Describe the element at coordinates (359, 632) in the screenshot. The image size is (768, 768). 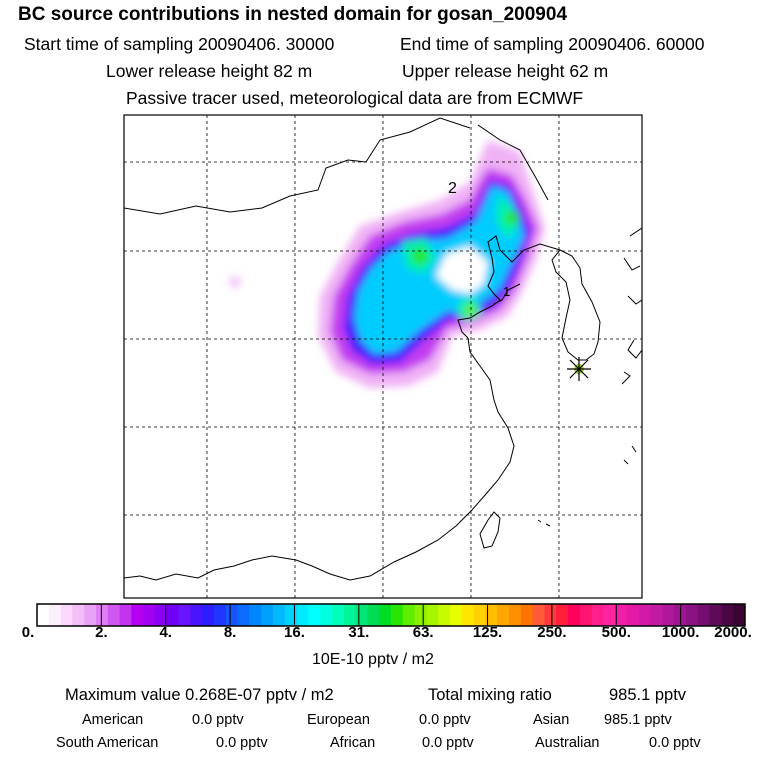
I see `colorbar-tick-label: 31.` at that location.